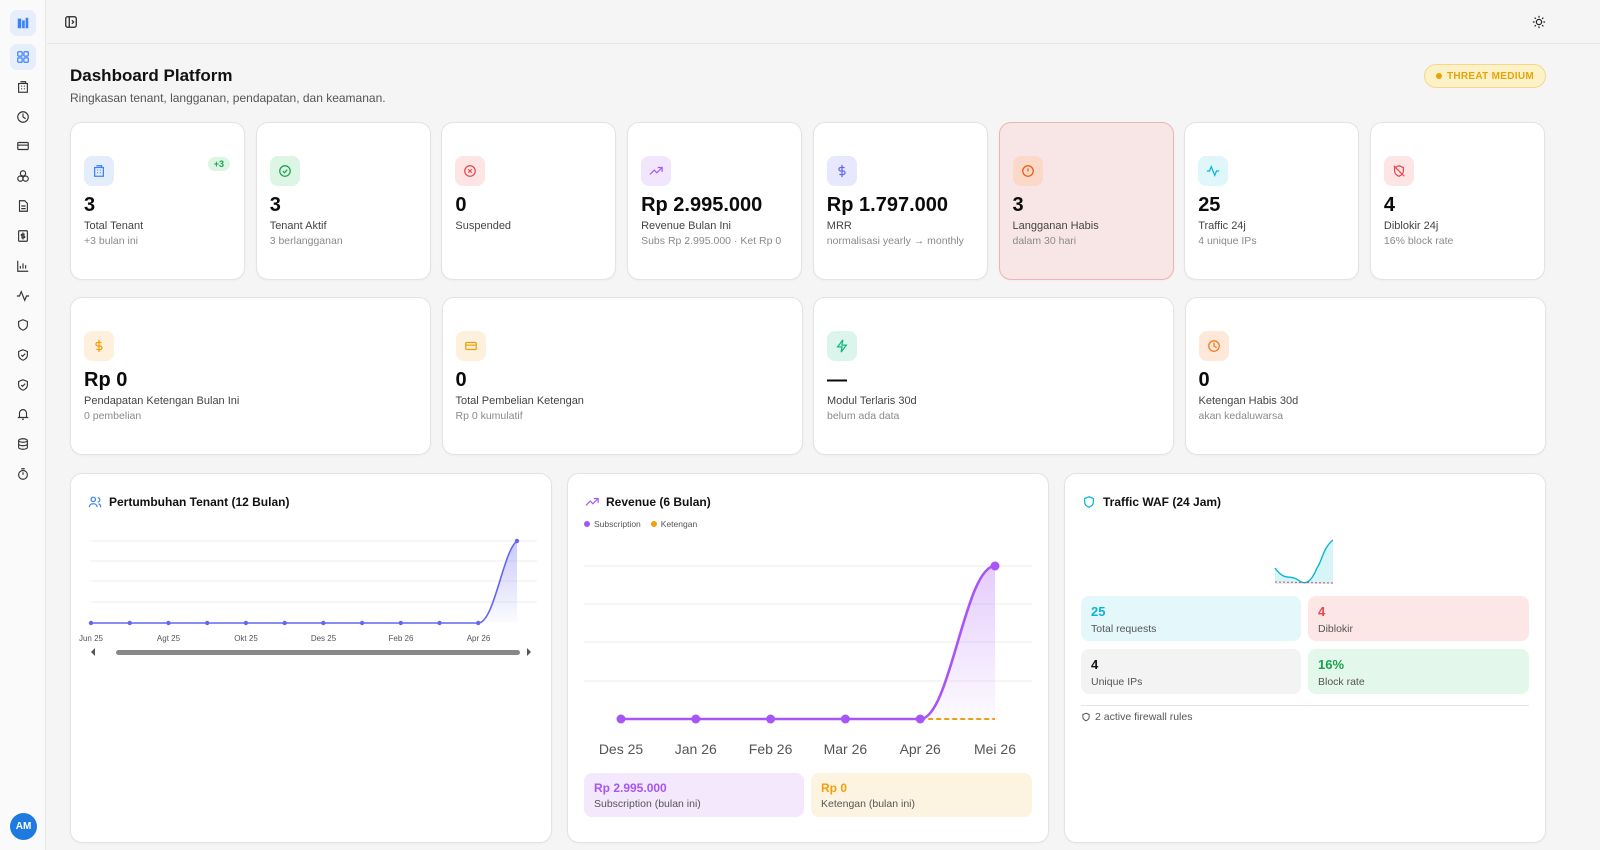 This screenshot has width=1600, height=850. I want to click on stat-subtext: Rp 0 kumulatif, so click(489, 416).